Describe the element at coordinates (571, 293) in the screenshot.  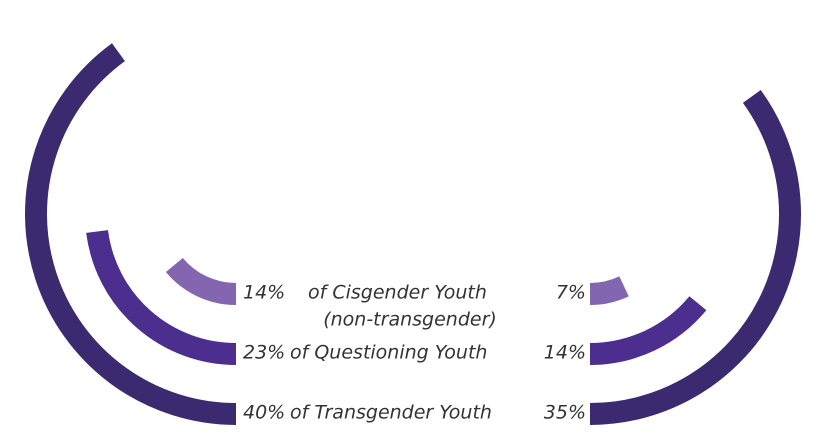
I see `value-label: 7%` at that location.